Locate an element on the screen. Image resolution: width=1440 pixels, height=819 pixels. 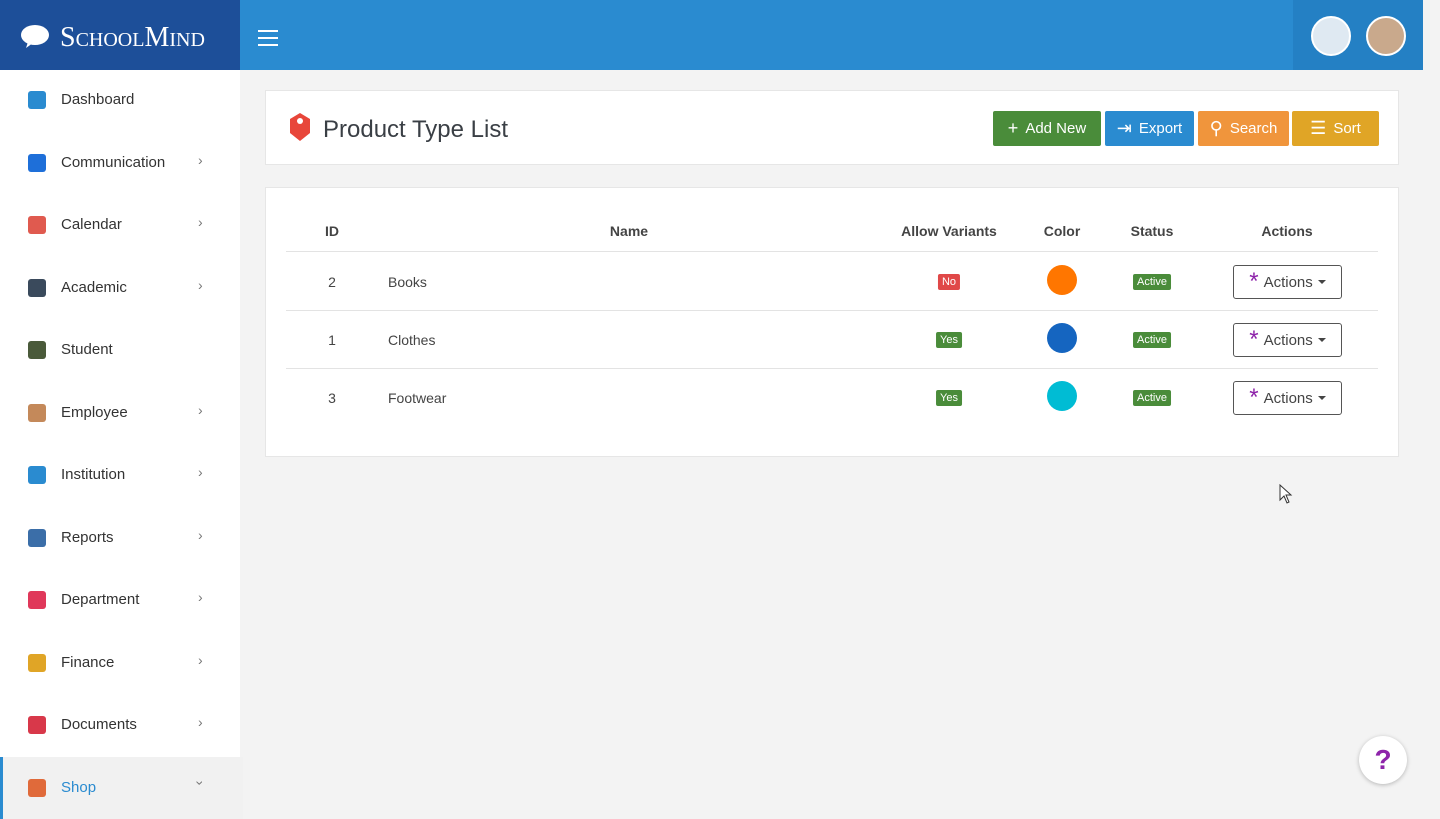
nav-item: Shop › is located at coordinates (121, 787).